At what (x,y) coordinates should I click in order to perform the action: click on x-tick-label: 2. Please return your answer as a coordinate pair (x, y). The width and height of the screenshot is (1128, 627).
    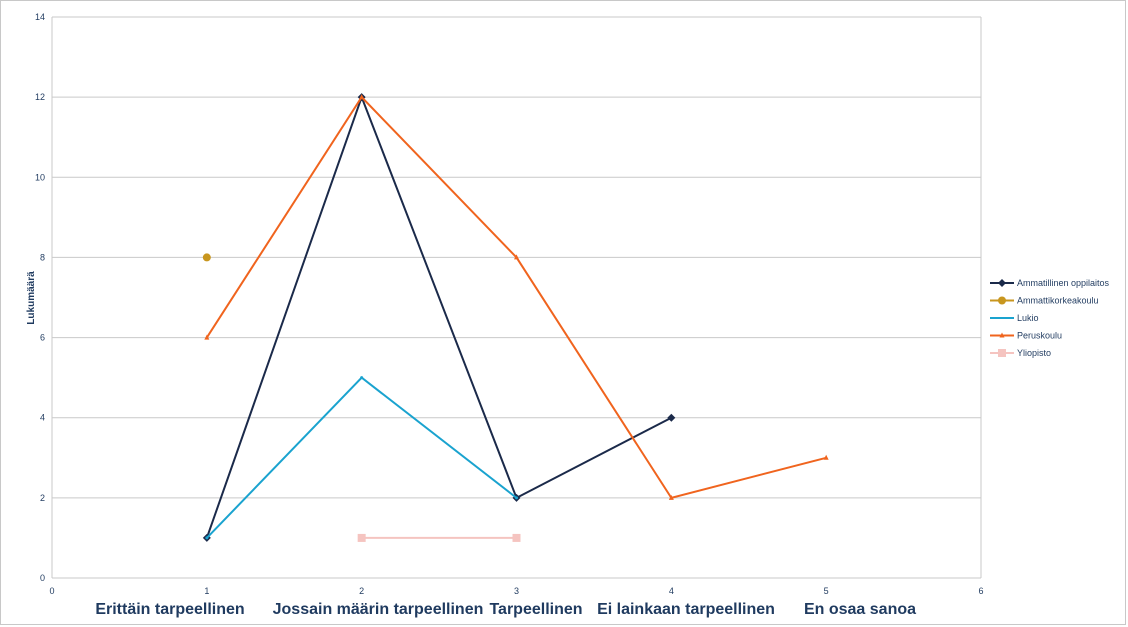
    Looking at the image, I should click on (361, 591).